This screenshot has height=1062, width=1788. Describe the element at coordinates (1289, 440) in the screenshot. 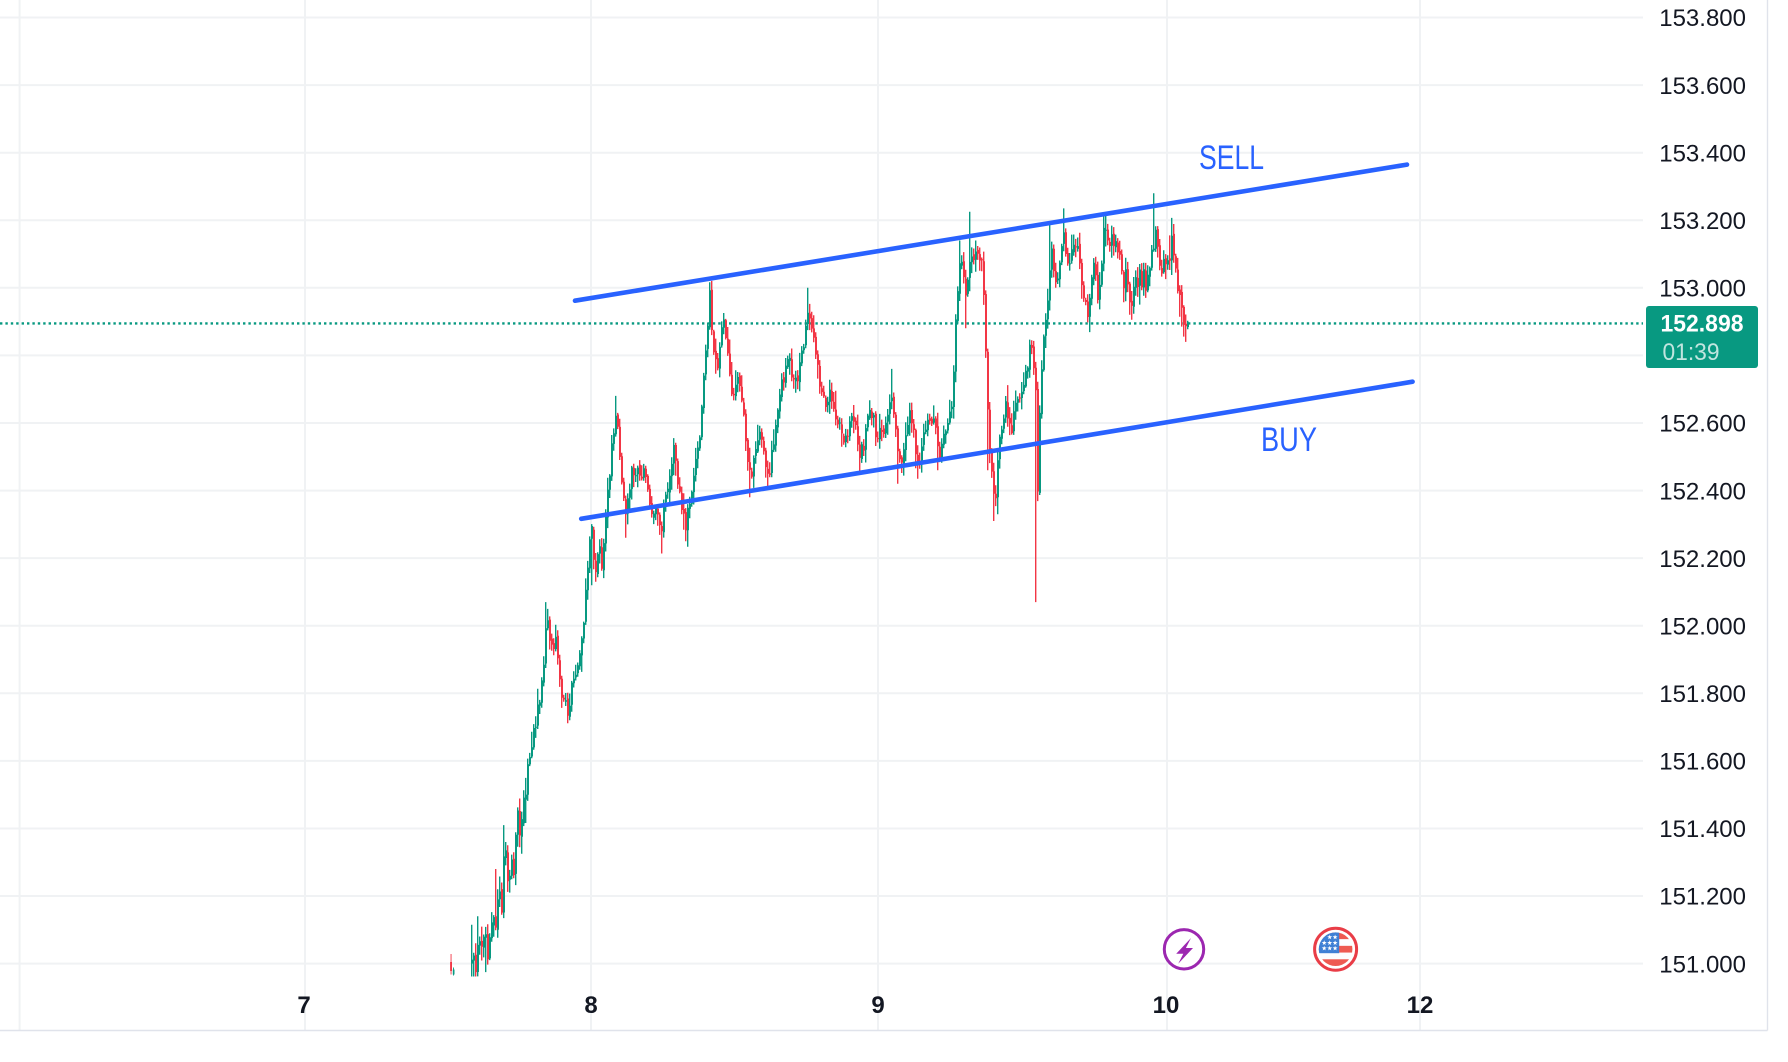

I see `svg-text: BUY` at that location.